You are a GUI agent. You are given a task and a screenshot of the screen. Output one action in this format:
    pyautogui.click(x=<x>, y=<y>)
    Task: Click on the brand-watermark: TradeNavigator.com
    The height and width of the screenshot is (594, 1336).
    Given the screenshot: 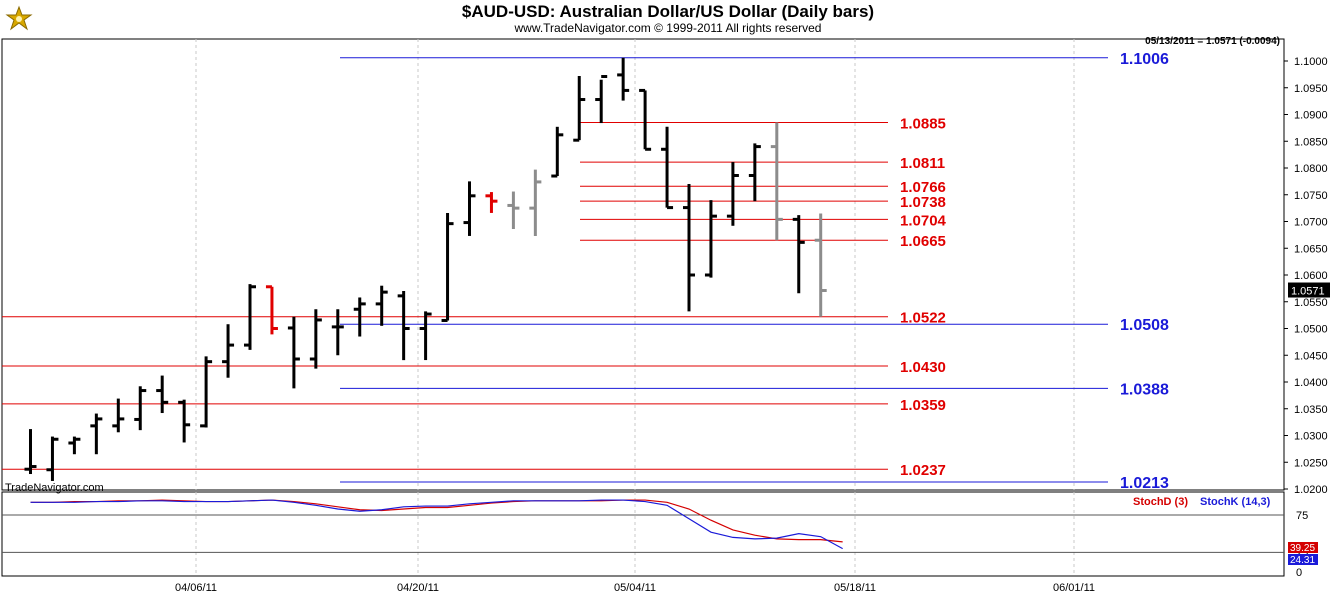 What is the action you would take?
    pyautogui.click(x=54, y=488)
    